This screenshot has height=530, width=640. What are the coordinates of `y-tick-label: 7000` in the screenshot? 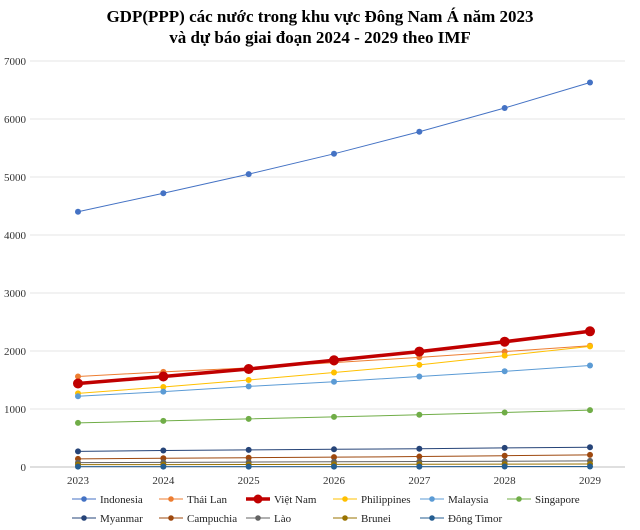 It's located at (15, 62).